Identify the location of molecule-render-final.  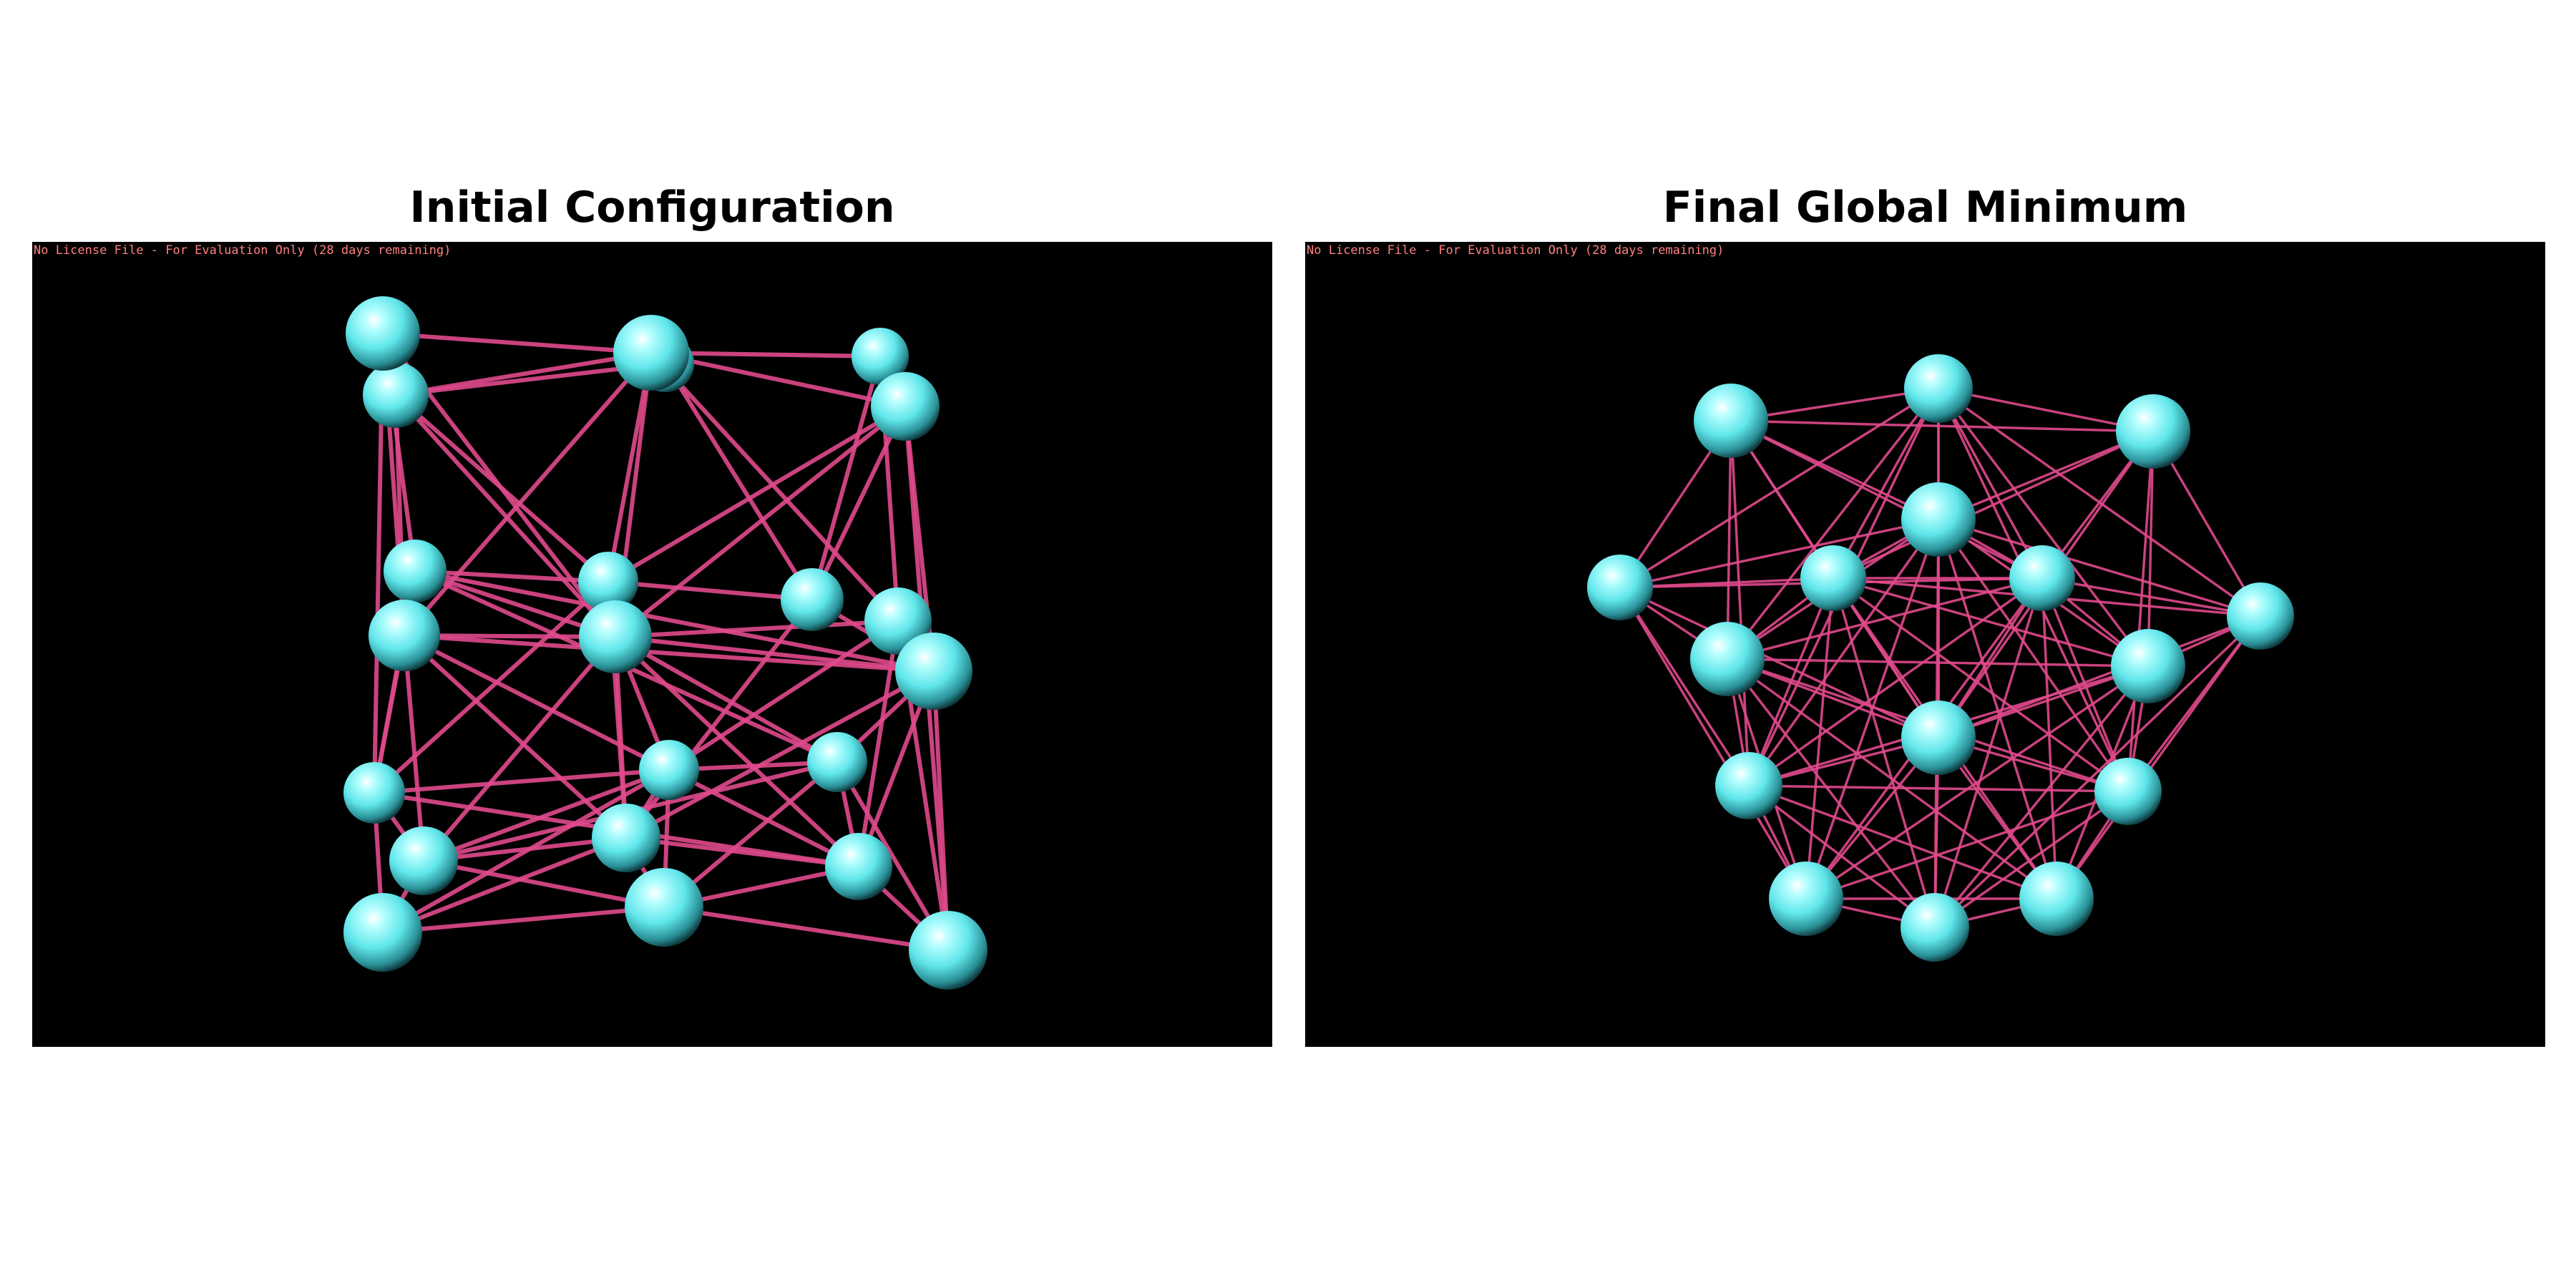
(1940, 658).